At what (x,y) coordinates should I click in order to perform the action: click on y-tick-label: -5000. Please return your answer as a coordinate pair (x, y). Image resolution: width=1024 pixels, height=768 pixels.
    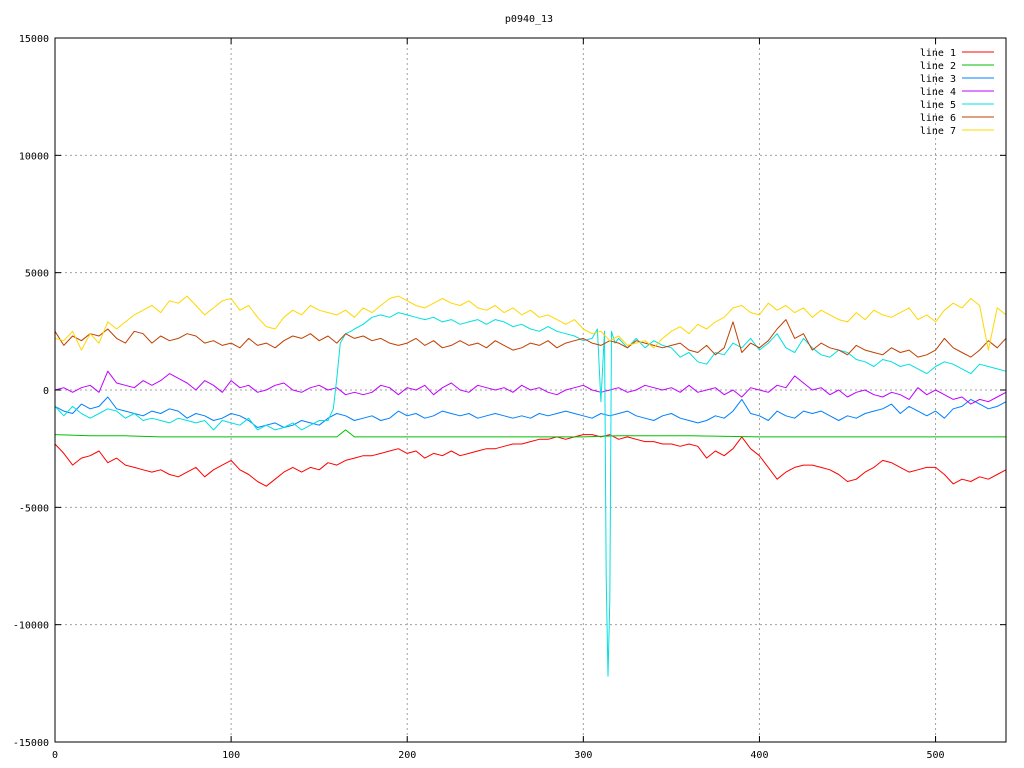
    Looking at the image, I should click on (34, 508).